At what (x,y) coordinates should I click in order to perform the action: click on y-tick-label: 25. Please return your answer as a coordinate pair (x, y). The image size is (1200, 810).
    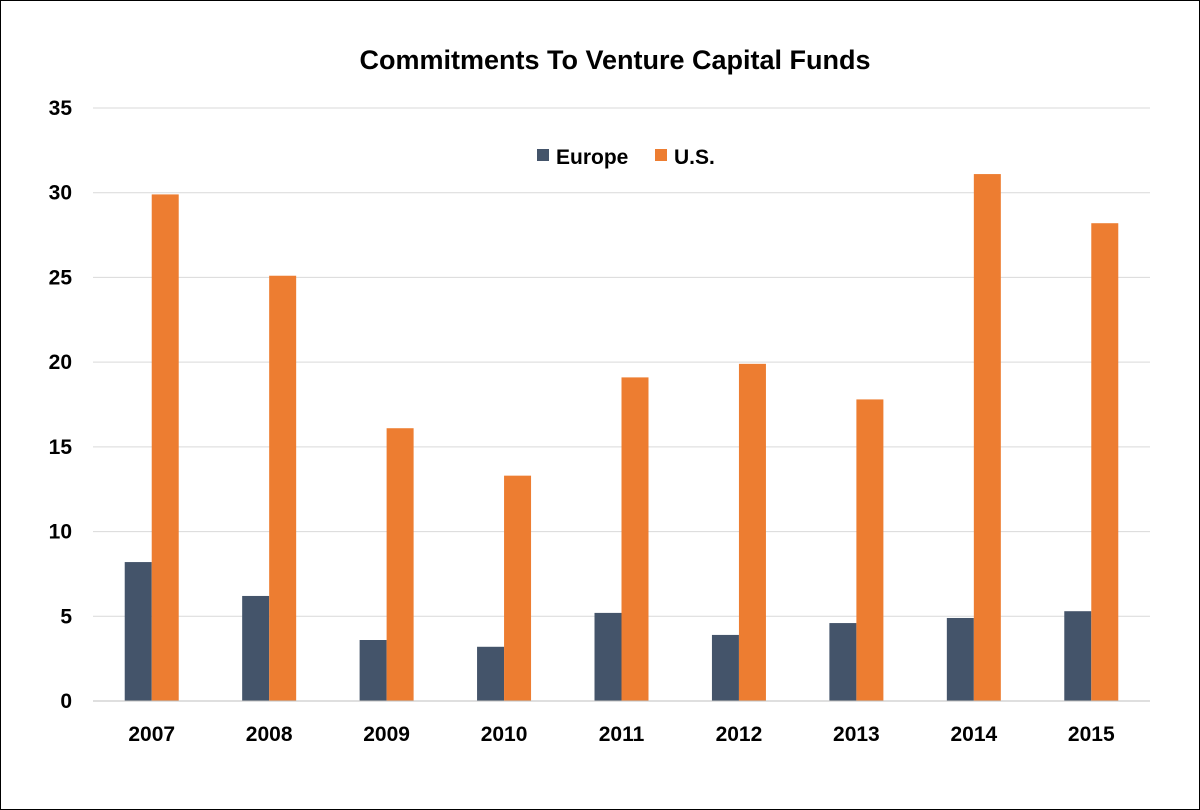
    Looking at the image, I should click on (61, 277).